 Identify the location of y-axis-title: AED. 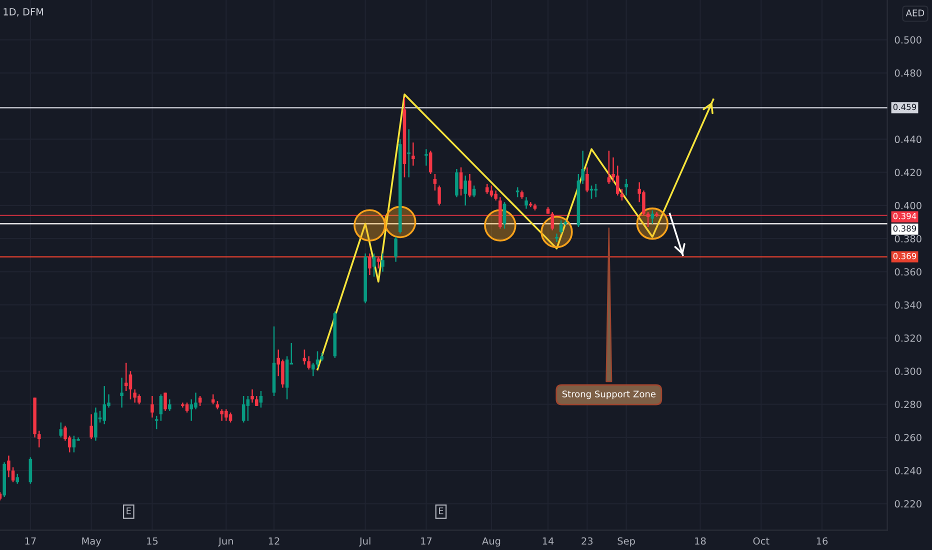
(915, 13).